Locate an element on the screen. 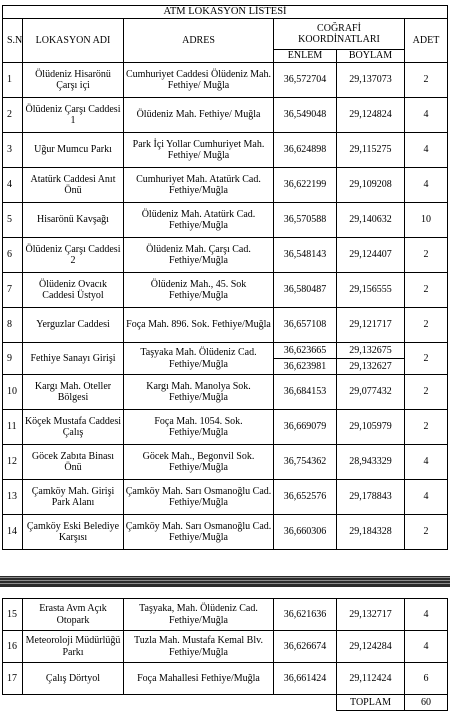 This screenshot has width=450, height=711. total-label: TOPLAM is located at coordinates (370, 702).